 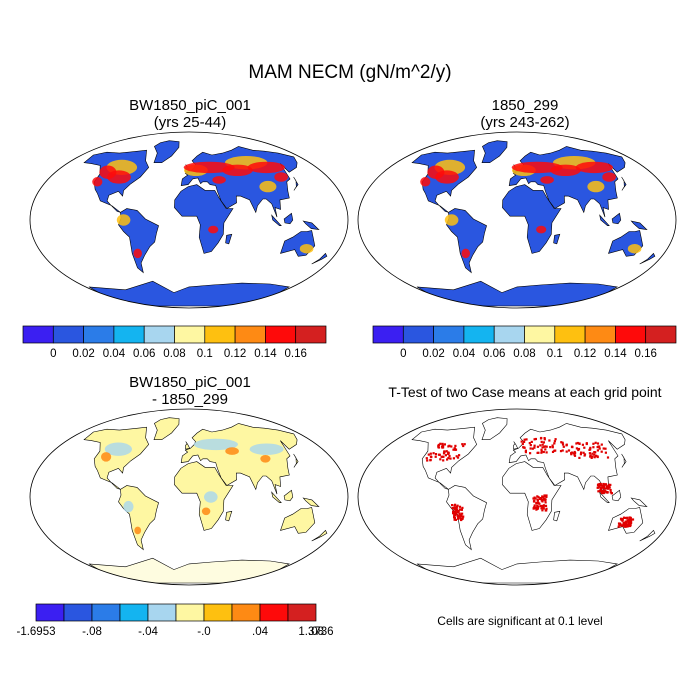 What do you see at coordinates (319, 258) in the screenshot?
I see `land-new-zealand` at bounding box center [319, 258].